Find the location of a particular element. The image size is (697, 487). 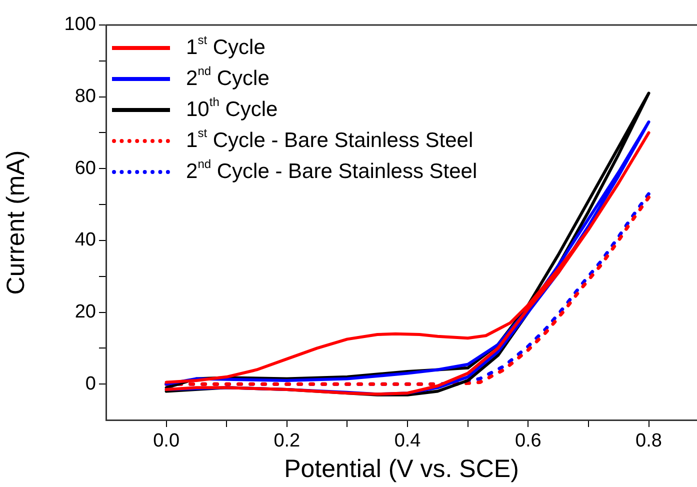

legend-label: 1$^{st}$ Cycle - Bare Stainless Steel is located at coordinates (330, 139).